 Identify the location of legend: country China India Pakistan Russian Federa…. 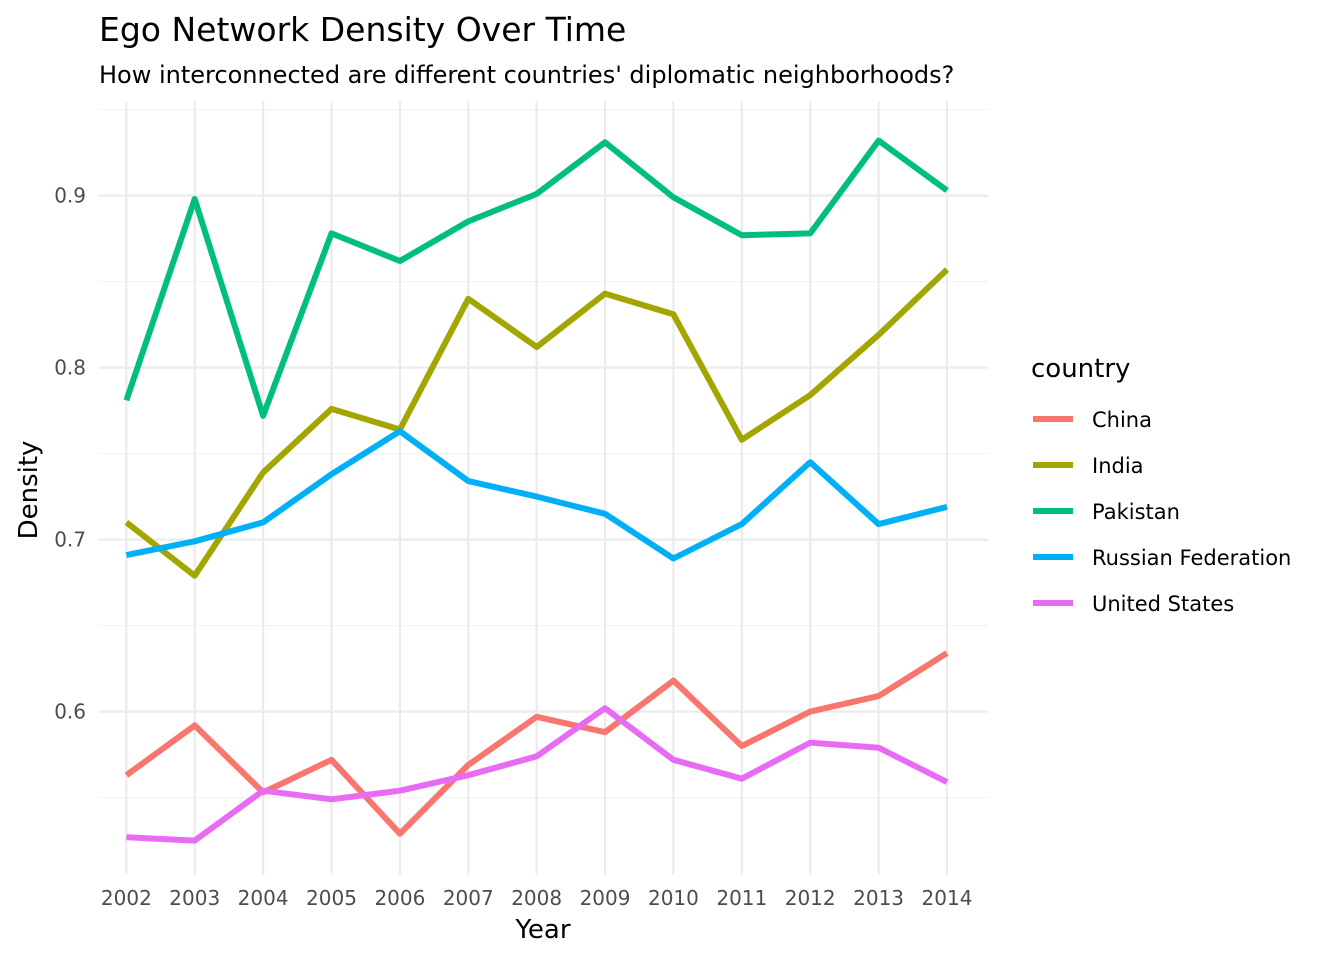
(1161, 485).